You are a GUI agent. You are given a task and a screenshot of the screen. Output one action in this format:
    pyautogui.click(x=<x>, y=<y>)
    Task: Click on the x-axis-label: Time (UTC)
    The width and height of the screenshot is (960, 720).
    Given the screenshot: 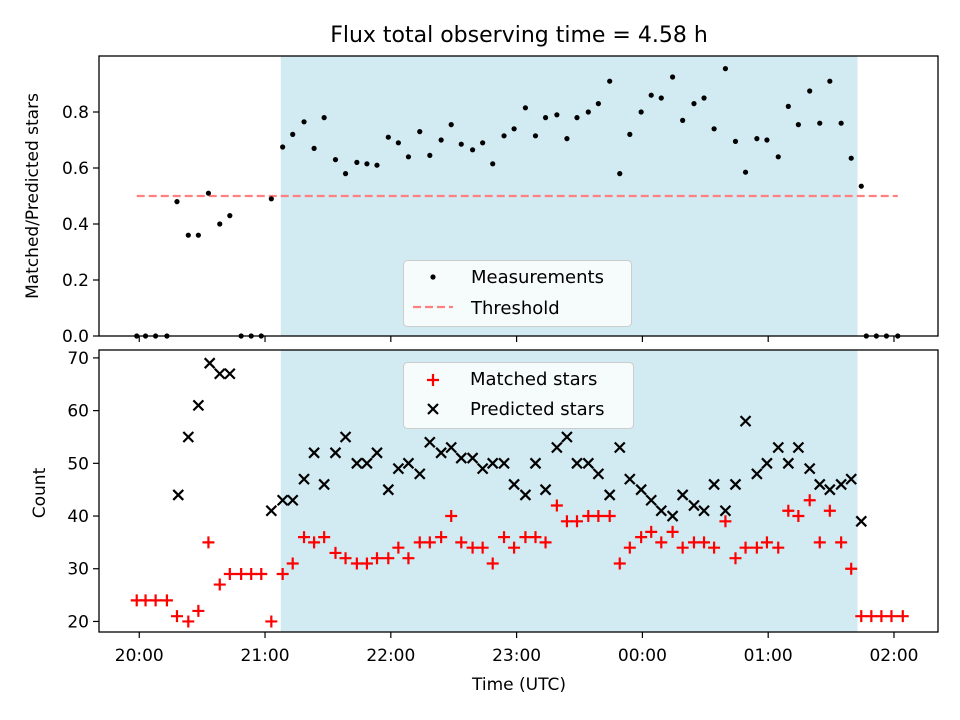 What is the action you would take?
    pyautogui.click(x=518, y=685)
    